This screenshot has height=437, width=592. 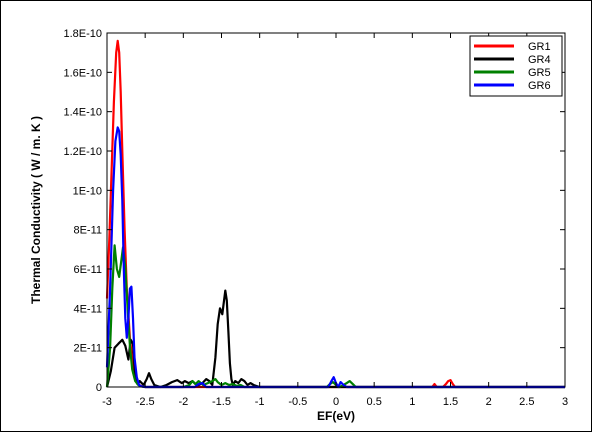 I want to click on legend-label-gr4: GR4, so click(x=539, y=60).